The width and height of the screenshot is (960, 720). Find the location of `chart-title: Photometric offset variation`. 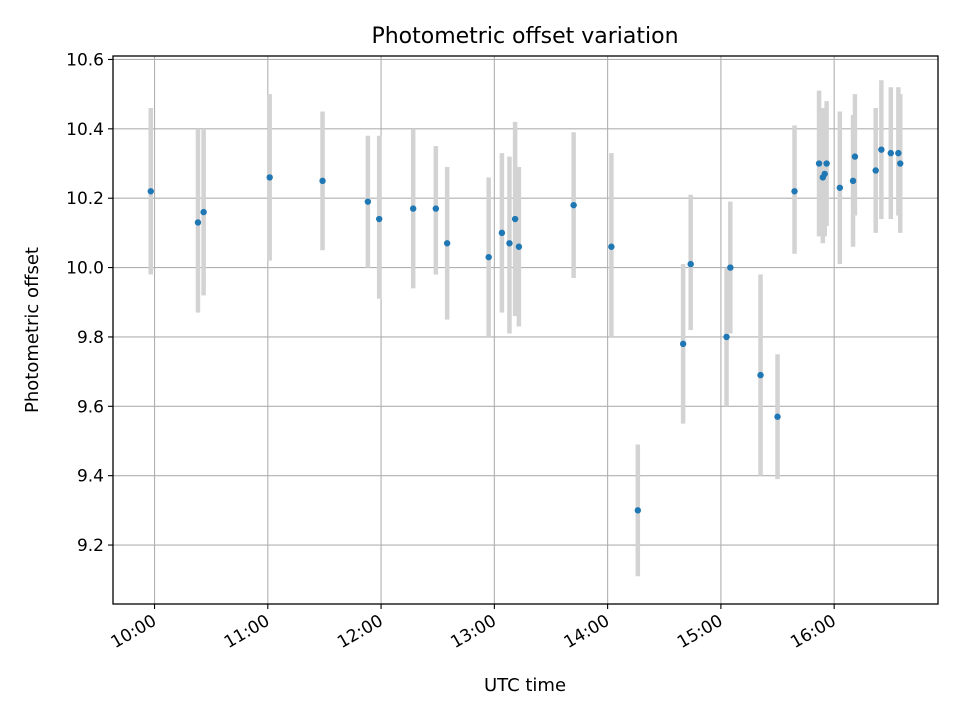

chart-title: Photometric offset variation is located at coordinates (524, 36).